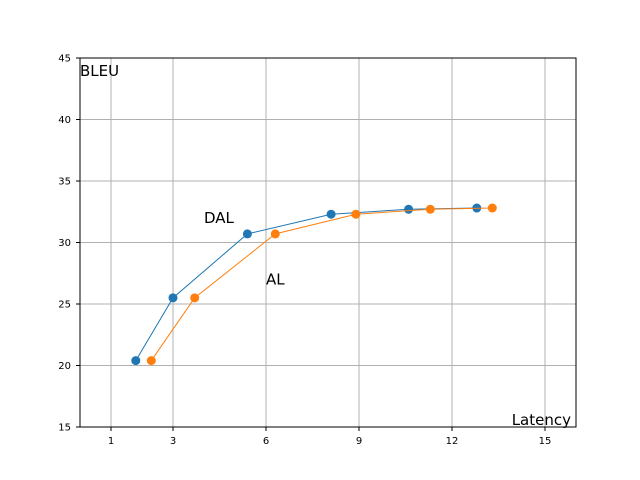  Describe the element at coordinates (219, 218) in the screenshot. I see `annotation-dal: DAL` at that location.